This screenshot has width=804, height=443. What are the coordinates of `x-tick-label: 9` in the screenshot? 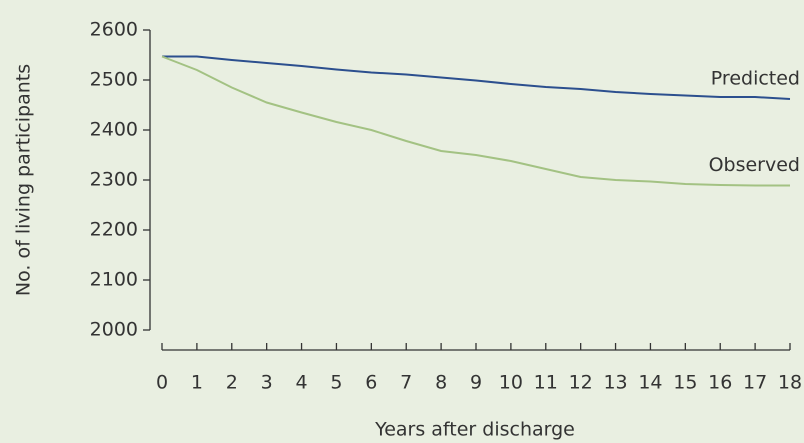 It's located at (476, 383).